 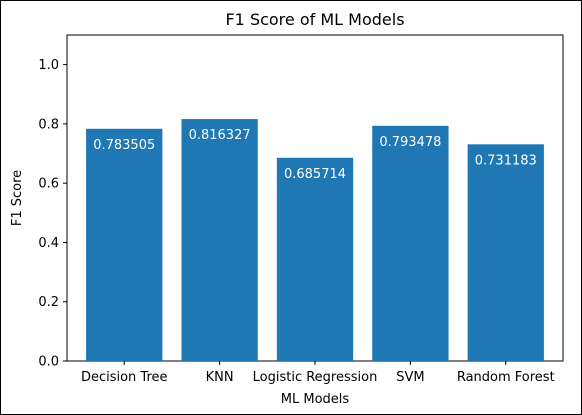 I want to click on bar-value-label-0: 0.783505, so click(x=124, y=145).